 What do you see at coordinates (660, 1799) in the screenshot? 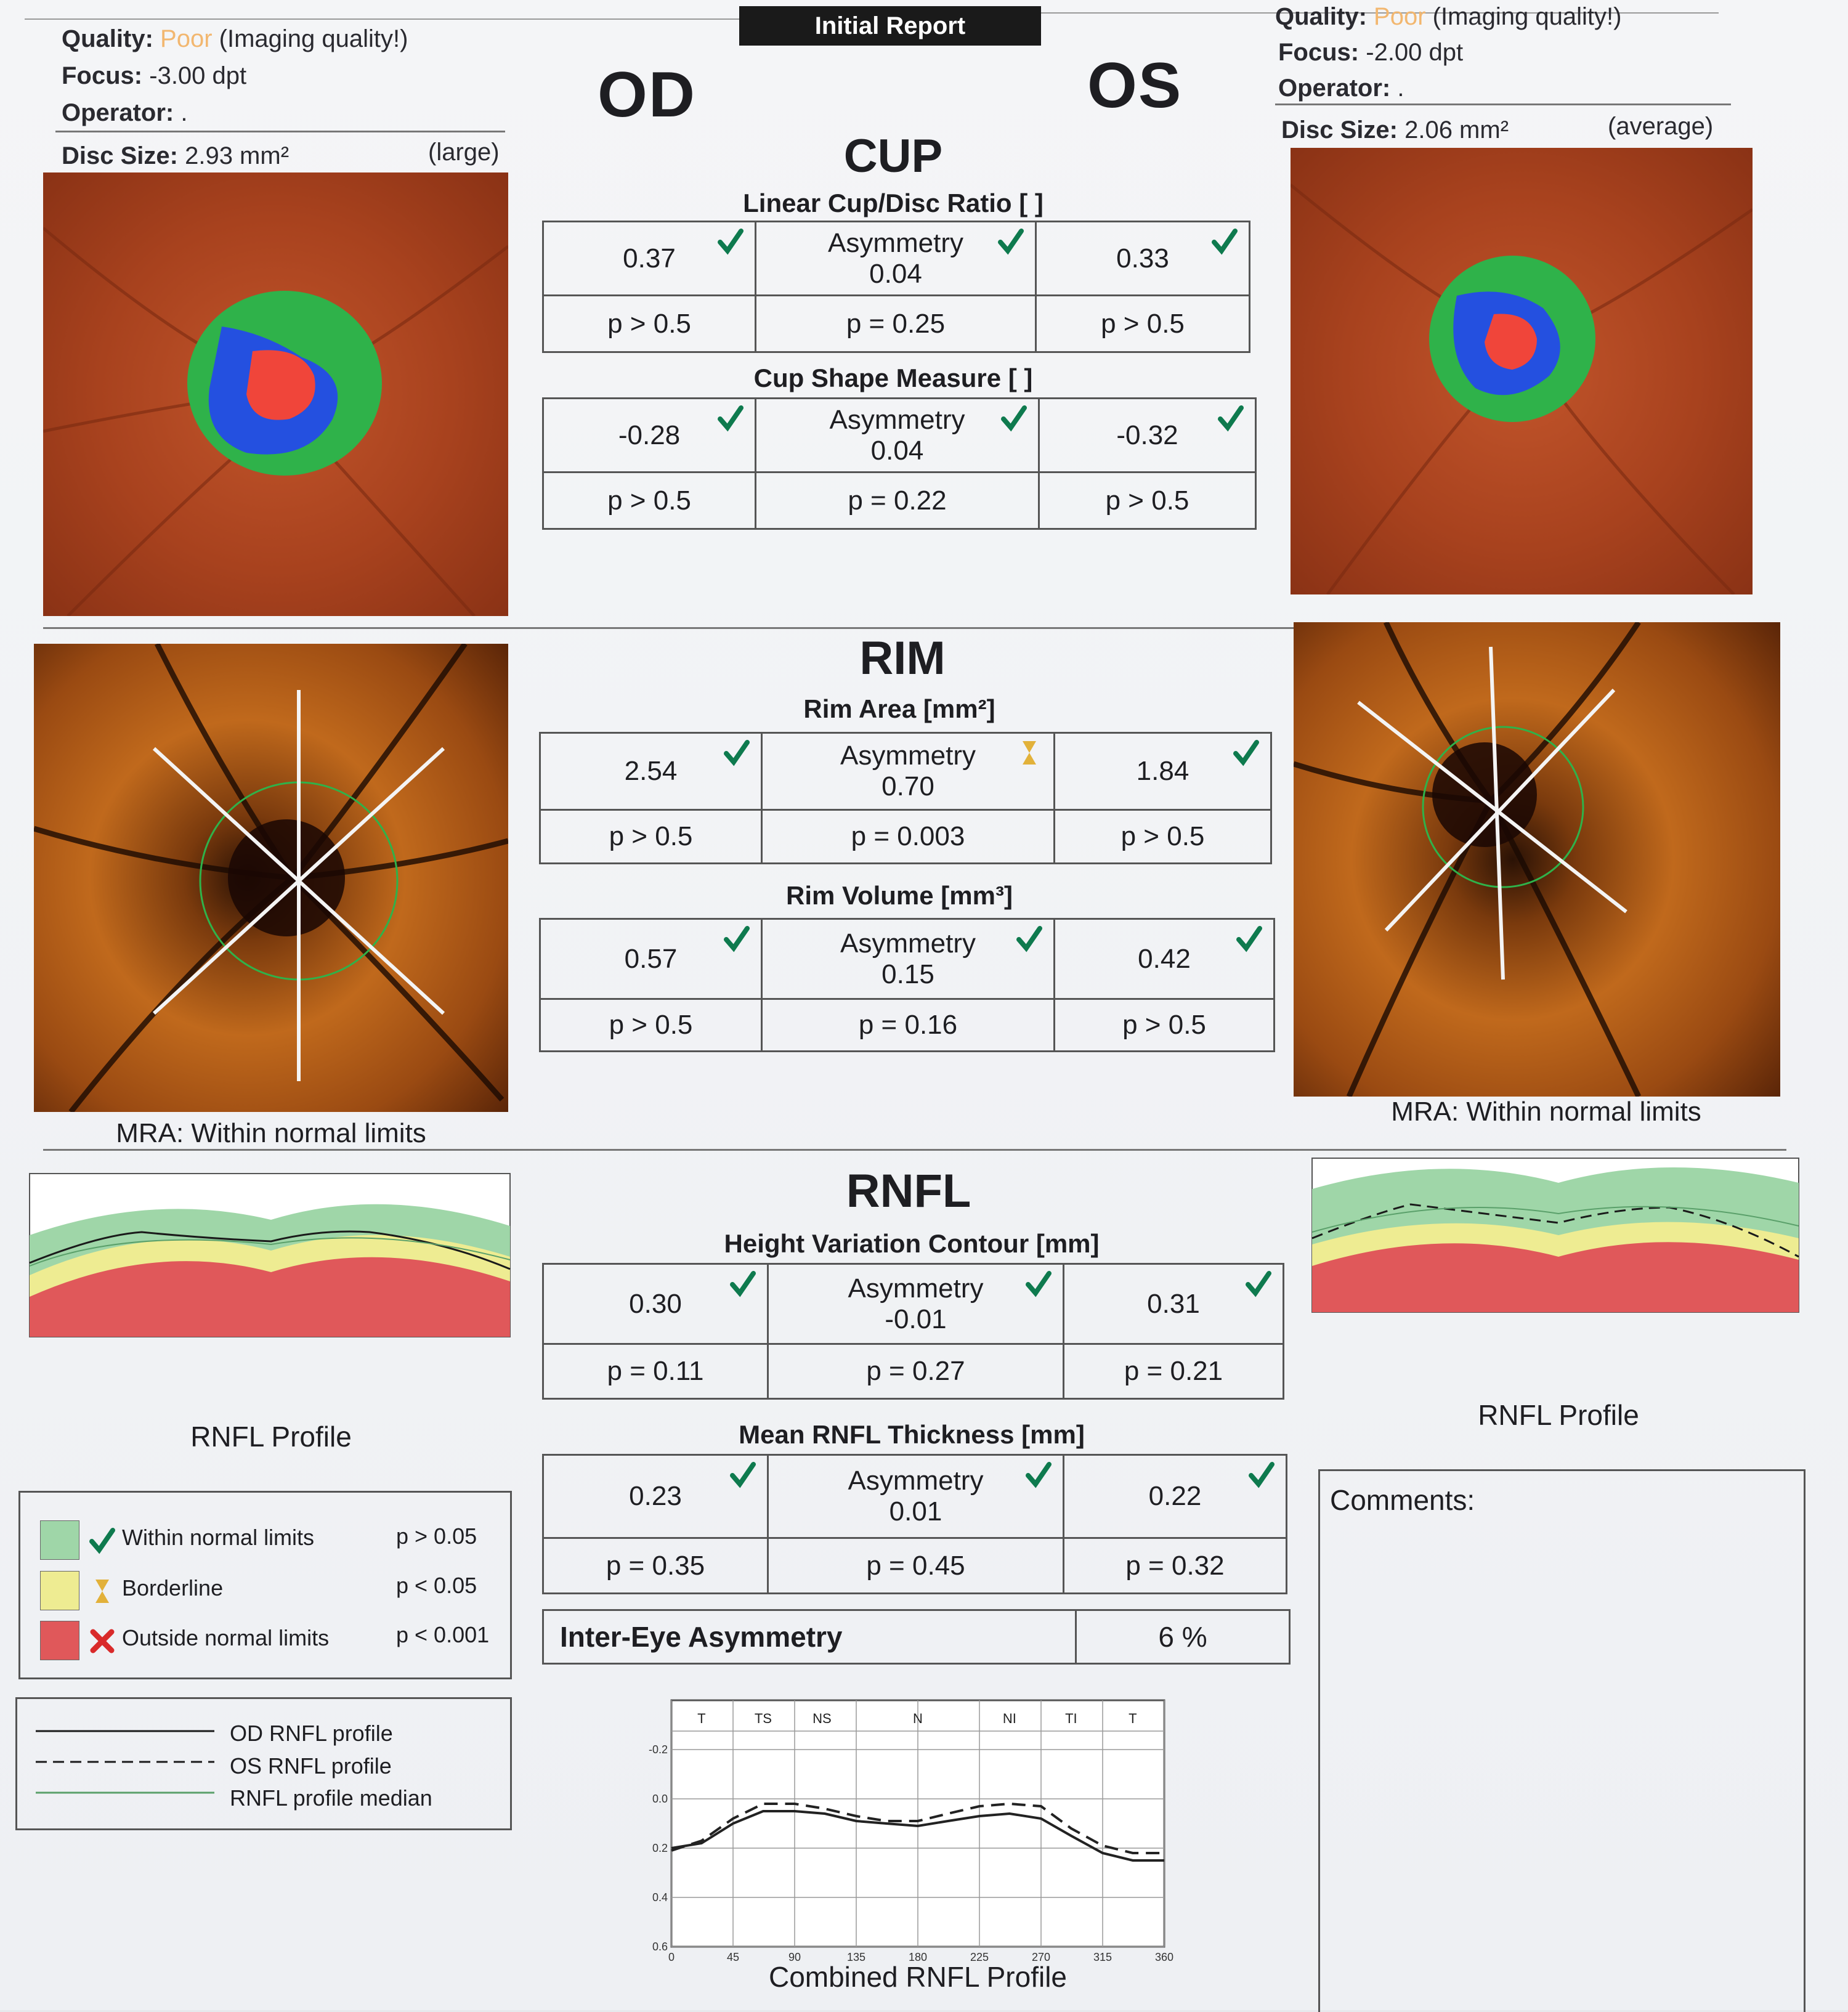
I see `y-tick-label: 0.0` at bounding box center [660, 1799].